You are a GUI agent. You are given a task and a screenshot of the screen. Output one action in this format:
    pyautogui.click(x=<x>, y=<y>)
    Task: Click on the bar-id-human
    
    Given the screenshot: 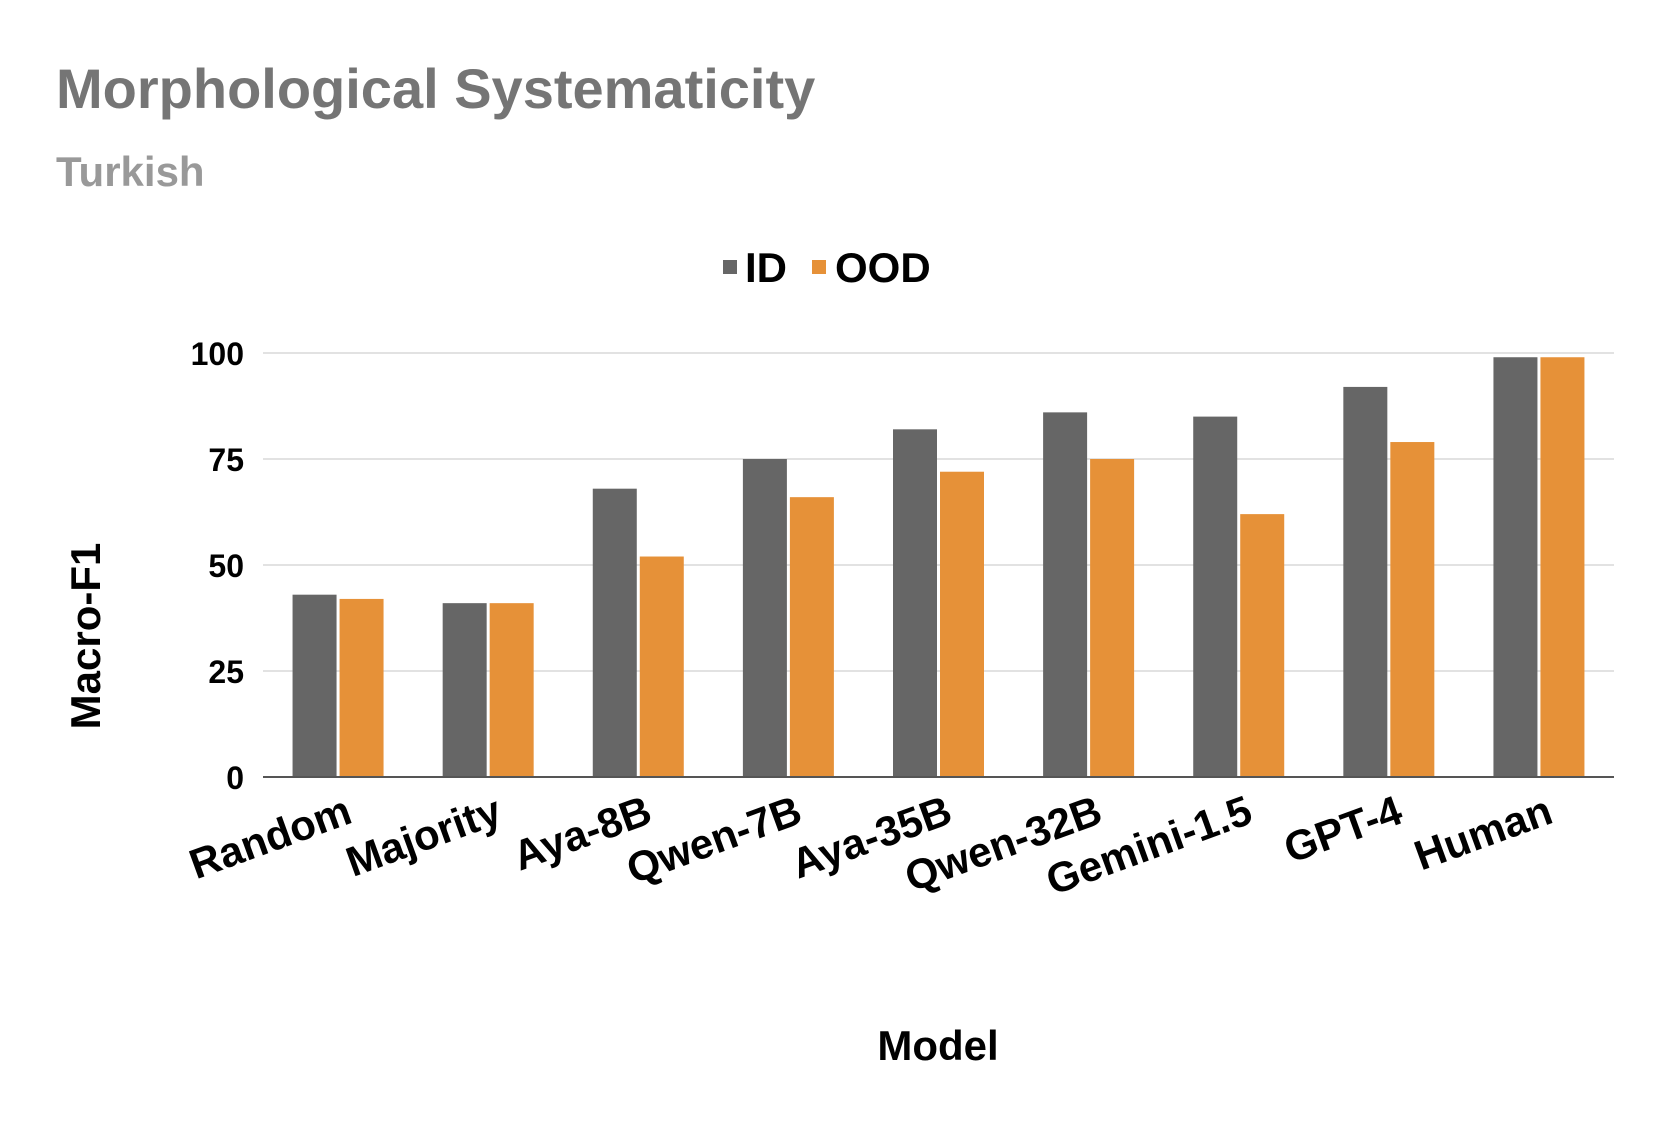 What is the action you would take?
    pyautogui.click(x=1515, y=567)
    